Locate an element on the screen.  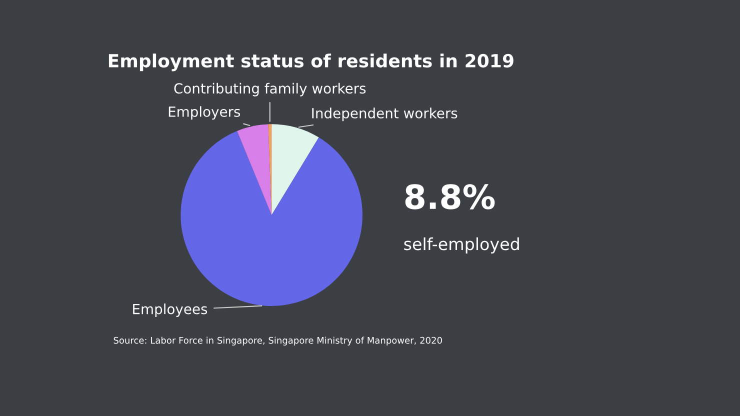
slice-label: Employers is located at coordinates (204, 113).